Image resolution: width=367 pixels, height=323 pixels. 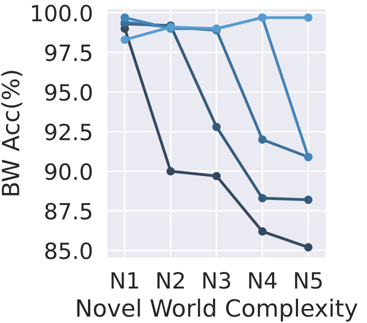 What do you see at coordinates (68, 211) in the screenshot?
I see `y-tick-label: 87.5` at bounding box center [68, 211].